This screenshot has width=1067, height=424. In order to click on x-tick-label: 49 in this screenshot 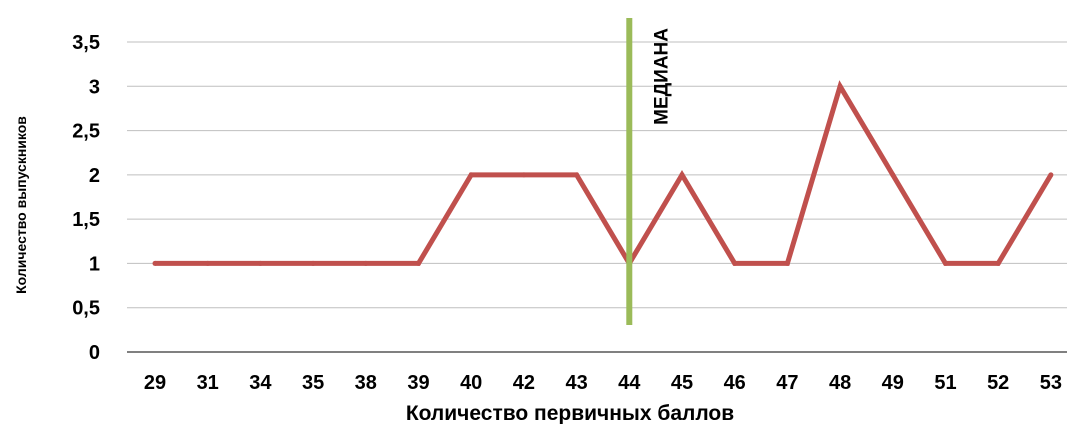, I will do `click(893, 383)`.